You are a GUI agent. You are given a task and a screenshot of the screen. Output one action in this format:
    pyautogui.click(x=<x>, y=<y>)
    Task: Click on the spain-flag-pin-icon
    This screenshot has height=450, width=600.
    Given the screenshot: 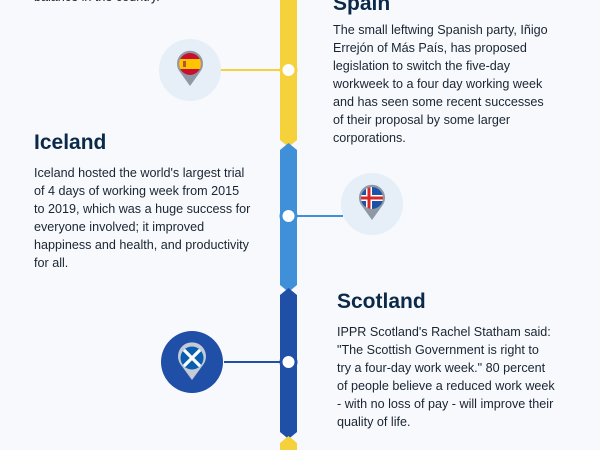 What is the action you would take?
    pyautogui.click(x=190, y=70)
    